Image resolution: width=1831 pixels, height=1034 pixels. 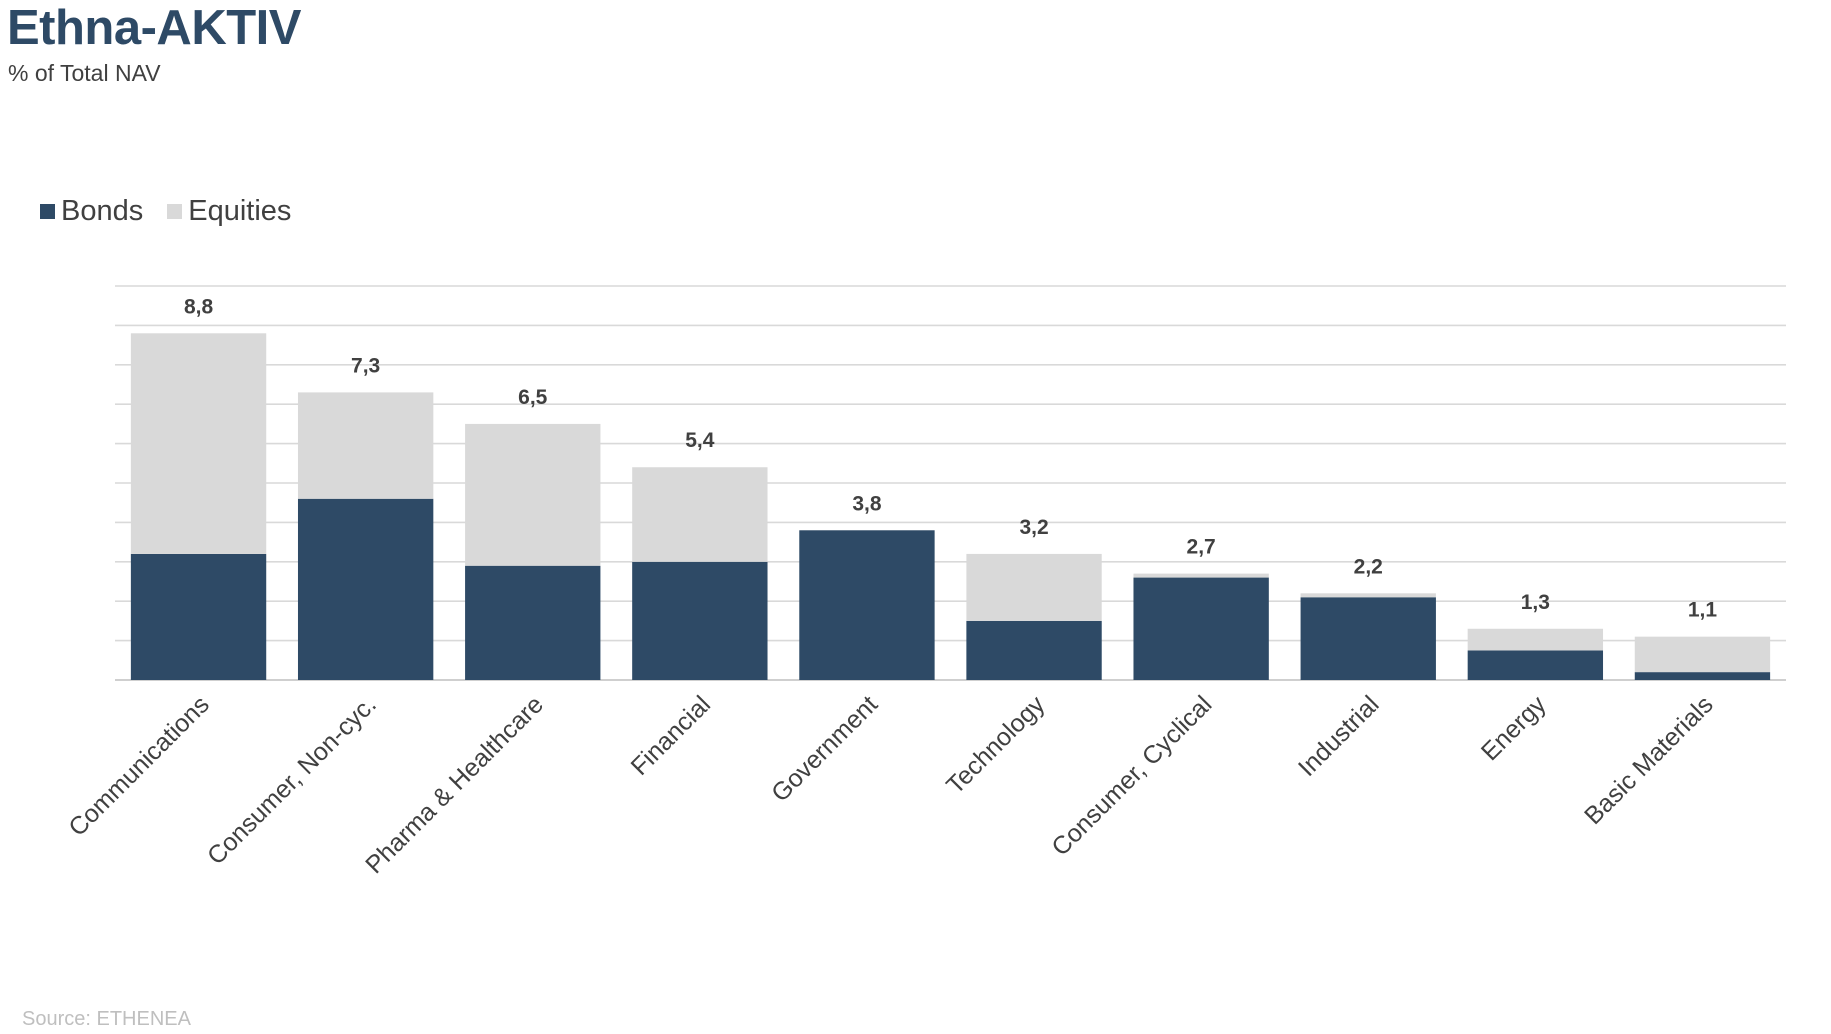 I want to click on total-label-4: 3,8, so click(x=867, y=503).